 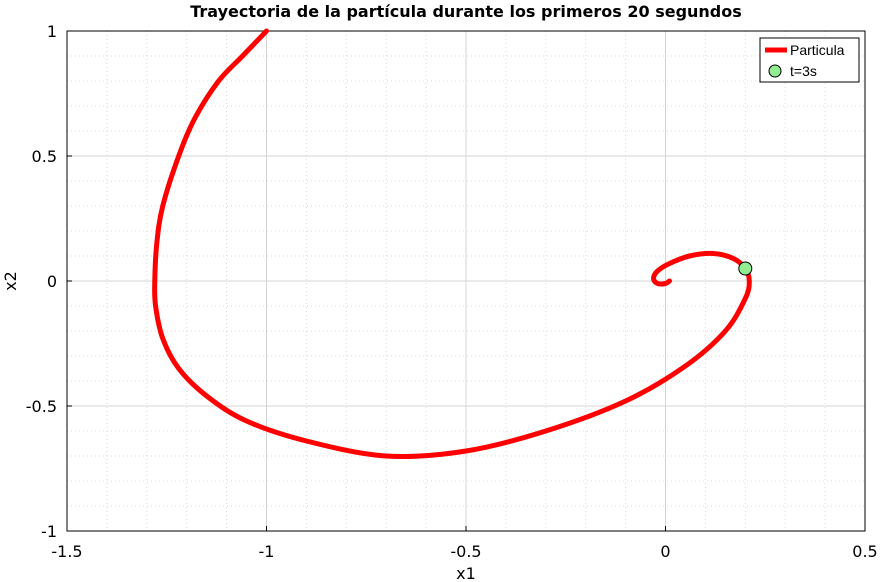 What do you see at coordinates (775, 71) in the screenshot?
I see `legend-marker-t3s` at bounding box center [775, 71].